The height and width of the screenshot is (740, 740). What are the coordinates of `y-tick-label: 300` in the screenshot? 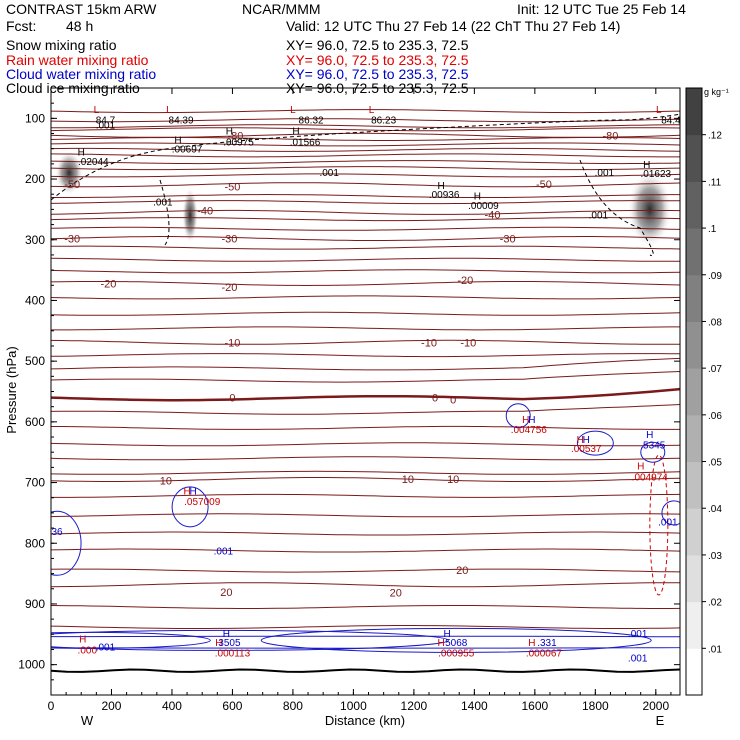 It's located at (35, 240).